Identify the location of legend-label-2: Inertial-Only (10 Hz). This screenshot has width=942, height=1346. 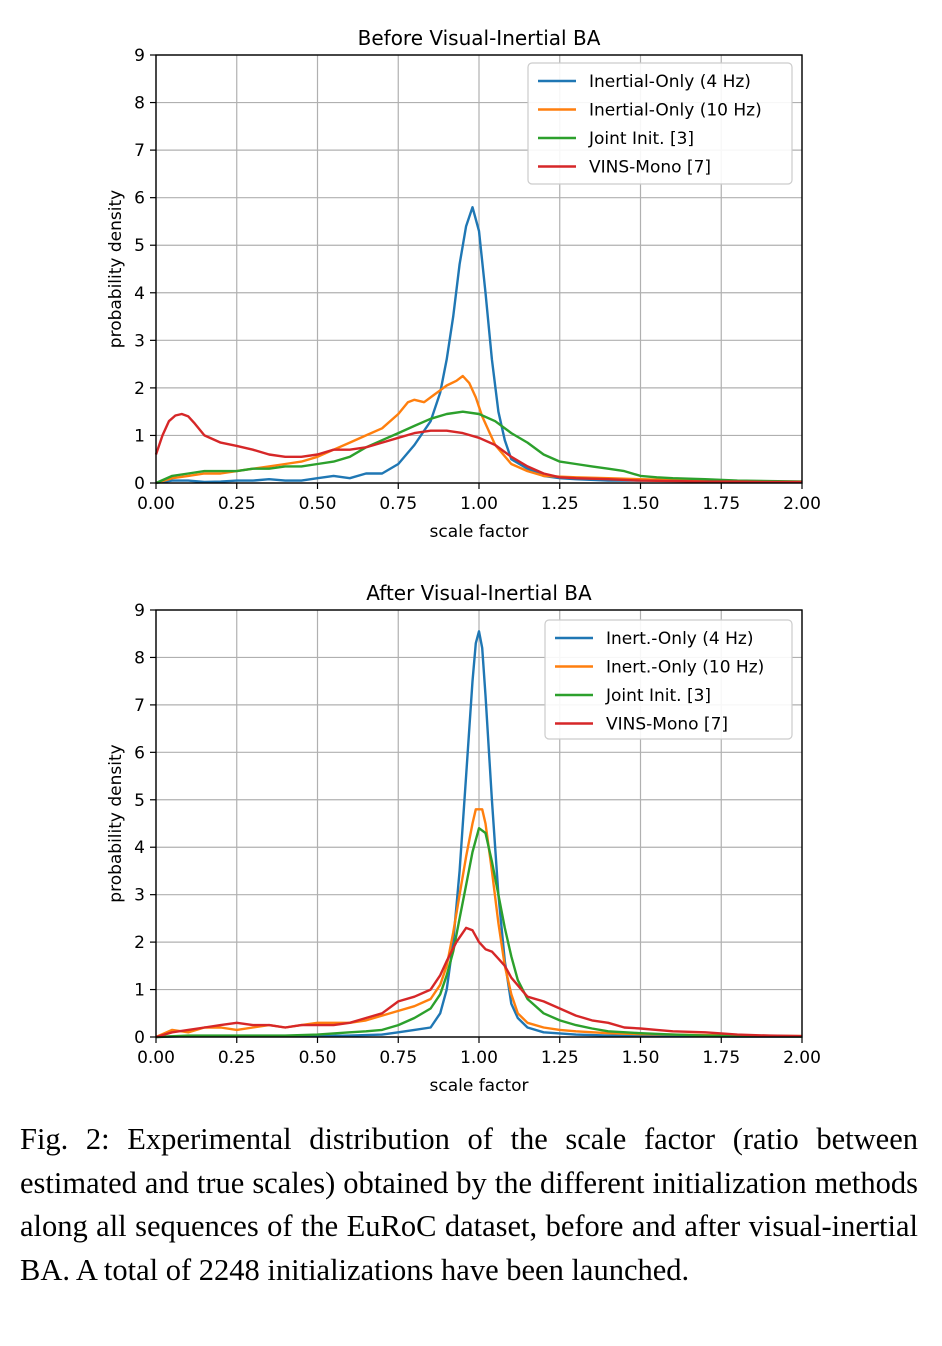
(675, 111).